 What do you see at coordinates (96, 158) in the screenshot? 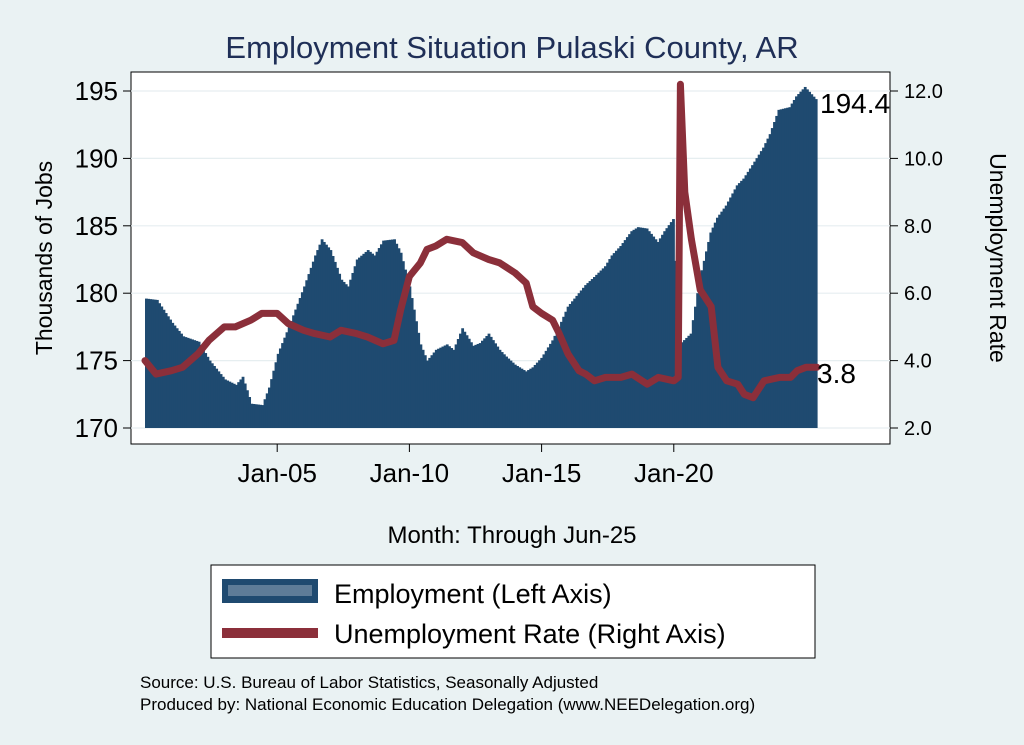
I see `y-tick-label-left: 190` at bounding box center [96, 158].